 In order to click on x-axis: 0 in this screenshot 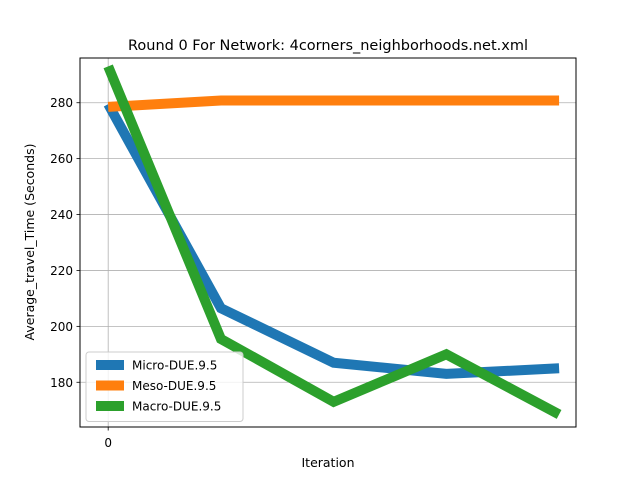, I will do `click(108, 438)`.